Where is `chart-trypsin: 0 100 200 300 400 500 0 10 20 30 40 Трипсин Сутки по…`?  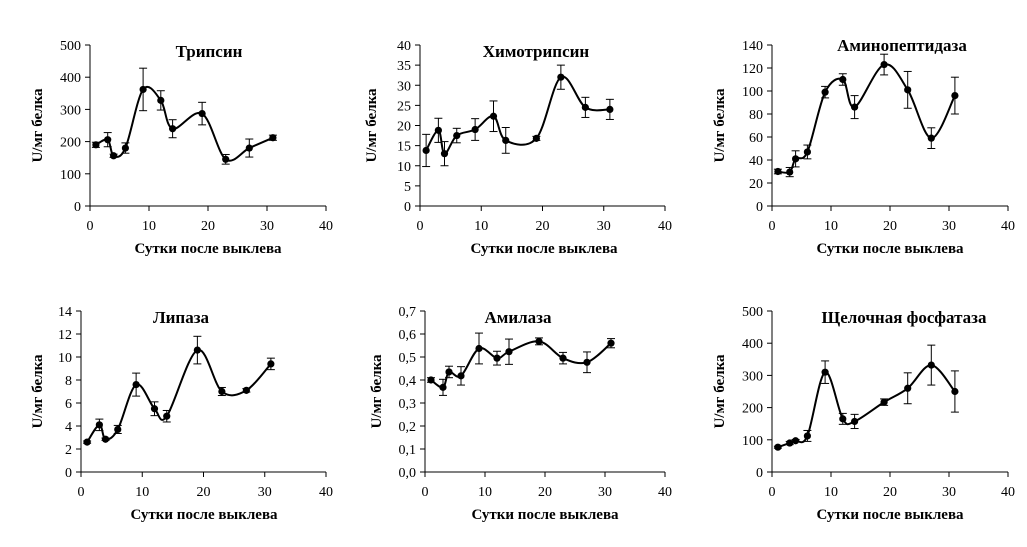 chart-trypsin: 0 100 200 300 400 500 0 10 20 30 40 Трипсин Сутки по… is located at coordinates (181, 148).